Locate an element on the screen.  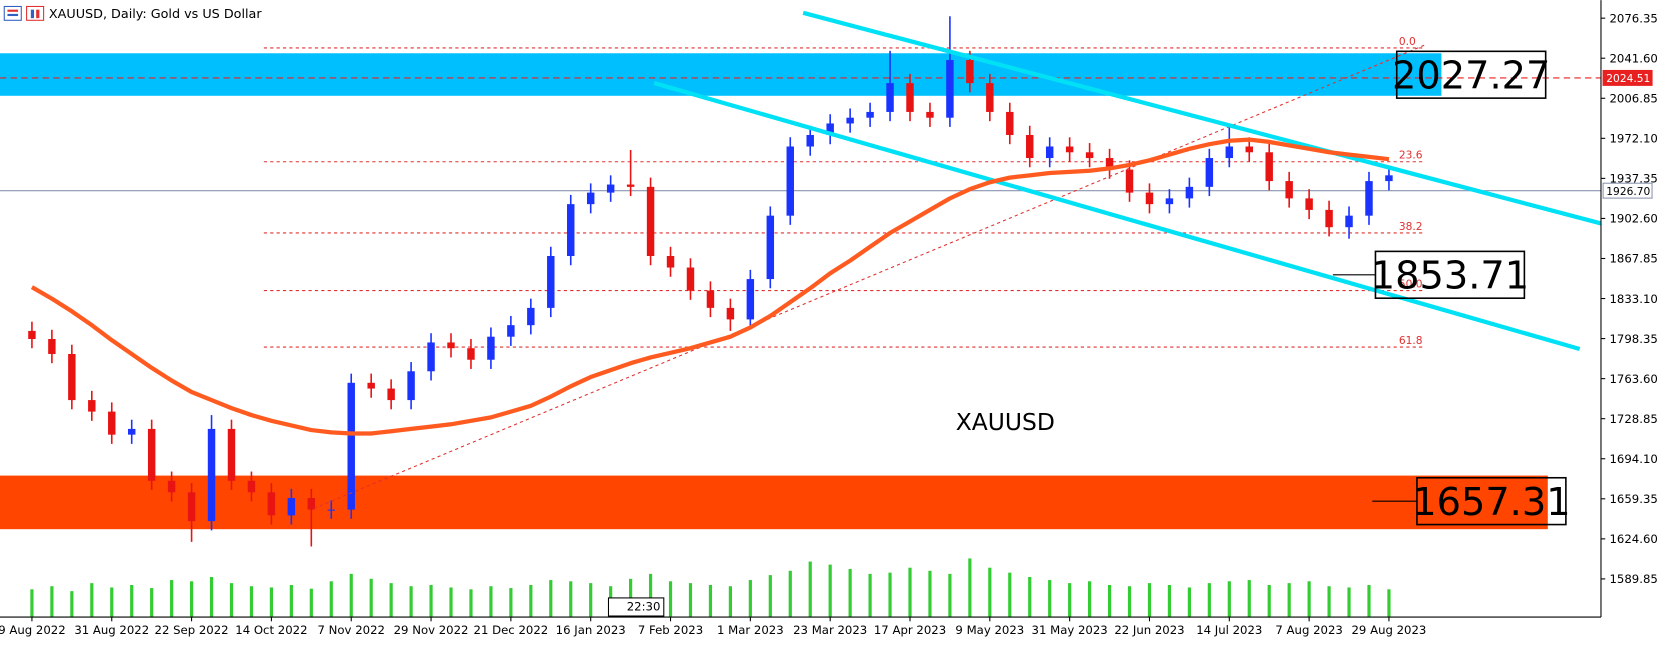
y-tick-label: 1728.85 is located at coordinates (1633, 419).